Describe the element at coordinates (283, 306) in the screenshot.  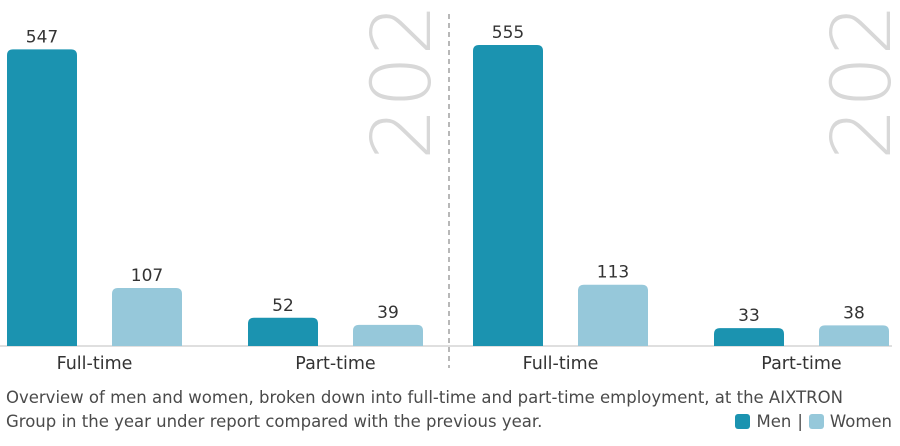
I see `data-label-2020-part-time-men: 52` at that location.